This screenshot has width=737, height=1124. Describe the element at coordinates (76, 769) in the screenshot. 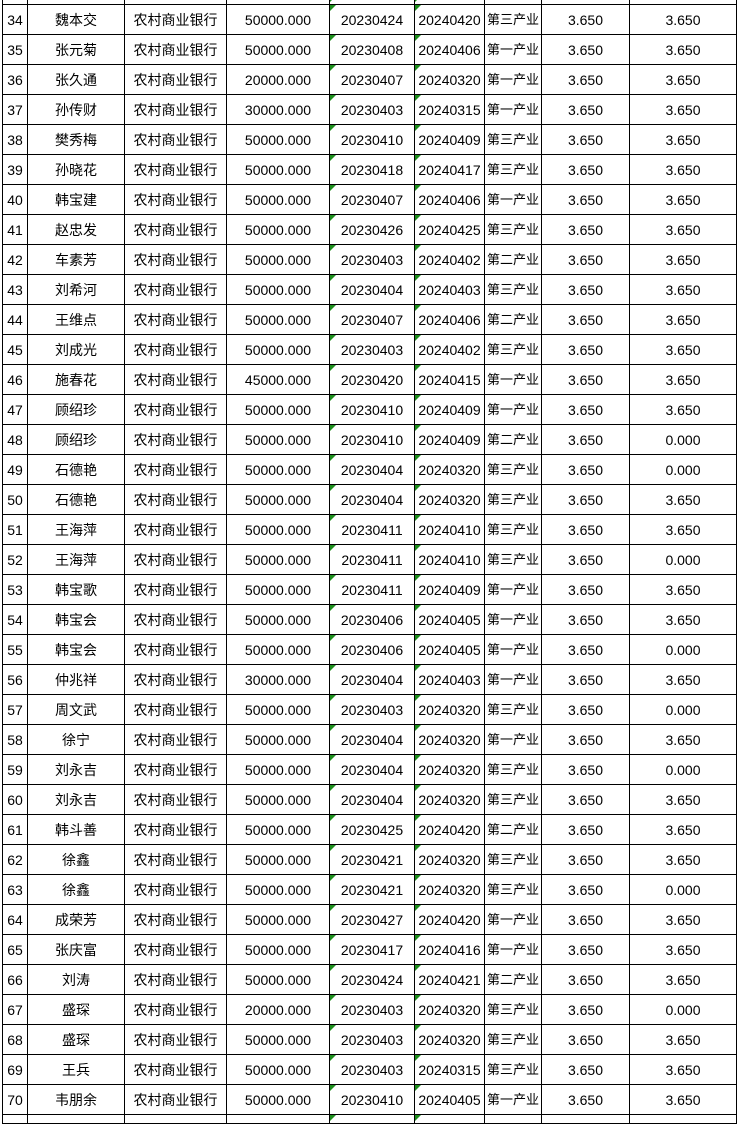

I see `cell-name: 刘永吉` at that location.